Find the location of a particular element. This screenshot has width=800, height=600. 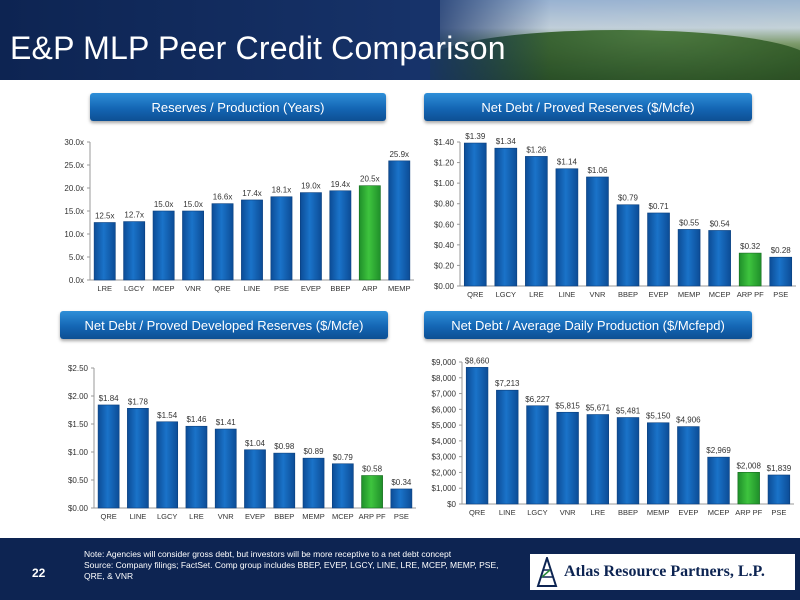

company-logo: Atlas Resource Partners, L.P. is located at coordinates (662, 572).